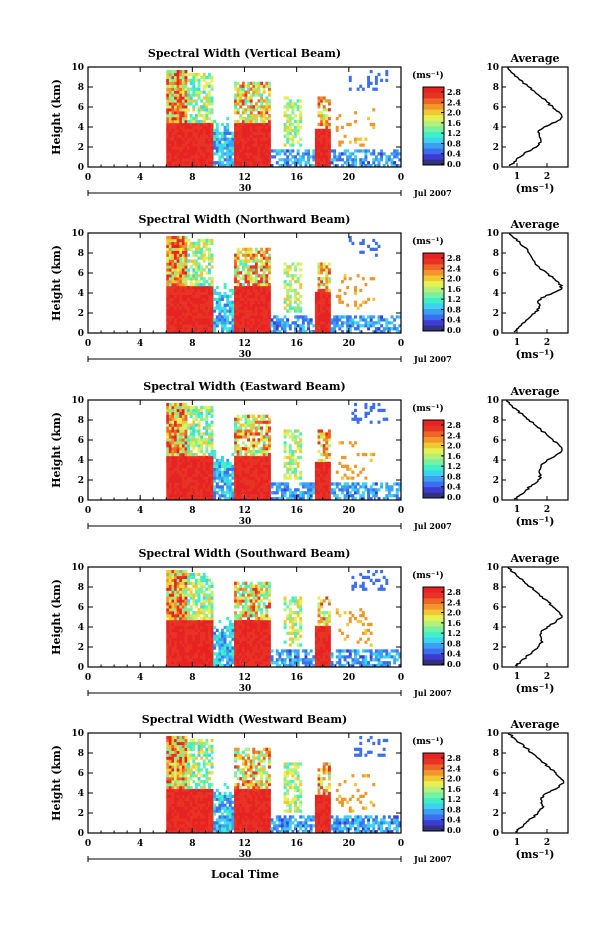 Image resolution: width=616 pixels, height=929 pixels. Describe the element at coordinates (401, 511) in the screenshot. I see `x-tick-label: 0` at that location.